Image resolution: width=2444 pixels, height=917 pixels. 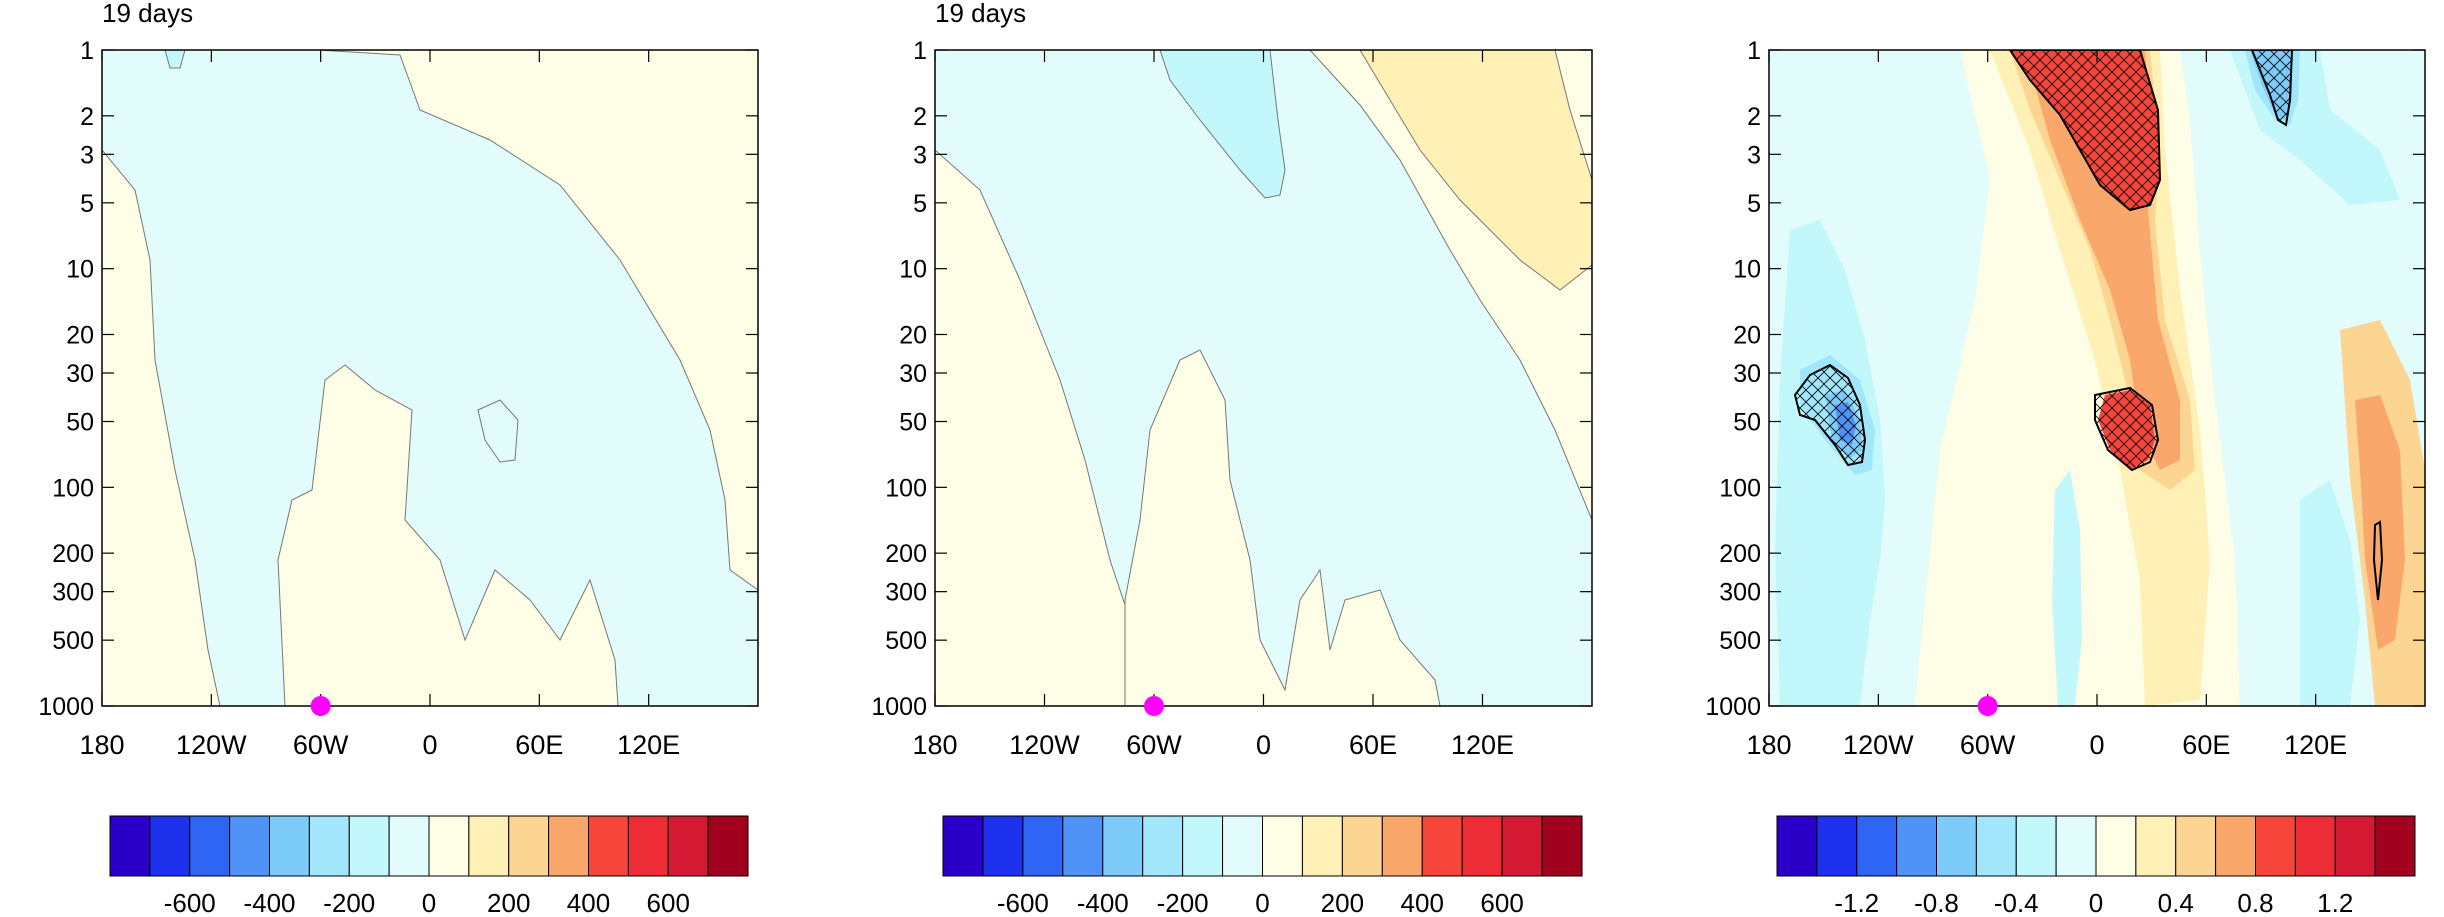 I want to click on x-tick-label: 60W, so click(x=321, y=745).